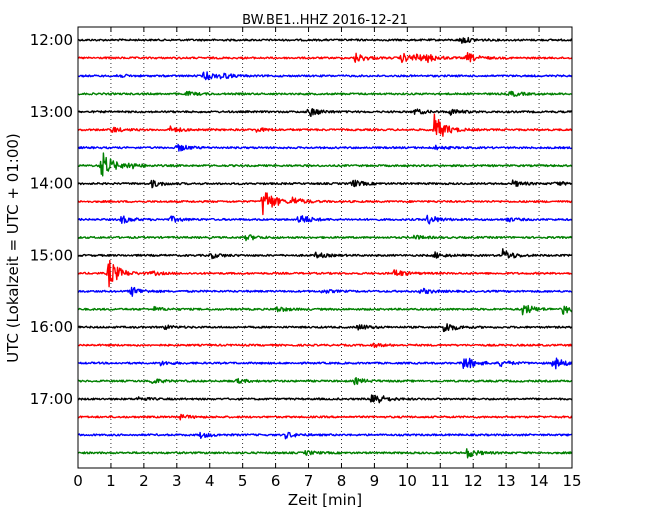 The width and height of the screenshot is (650, 520). Describe the element at coordinates (111, 481) in the screenshot. I see `x-tick-label: 1` at that location.